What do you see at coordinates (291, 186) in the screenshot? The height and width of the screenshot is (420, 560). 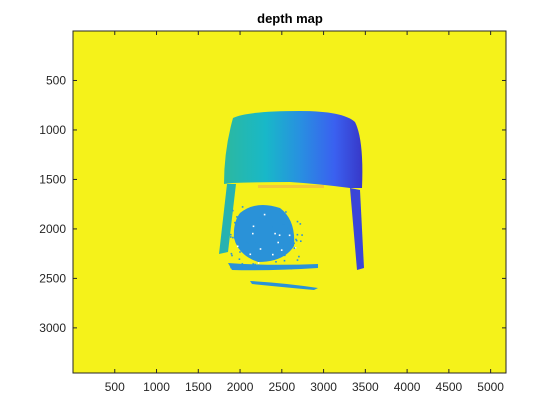 I see `depth-region-orange-strip` at bounding box center [291, 186].